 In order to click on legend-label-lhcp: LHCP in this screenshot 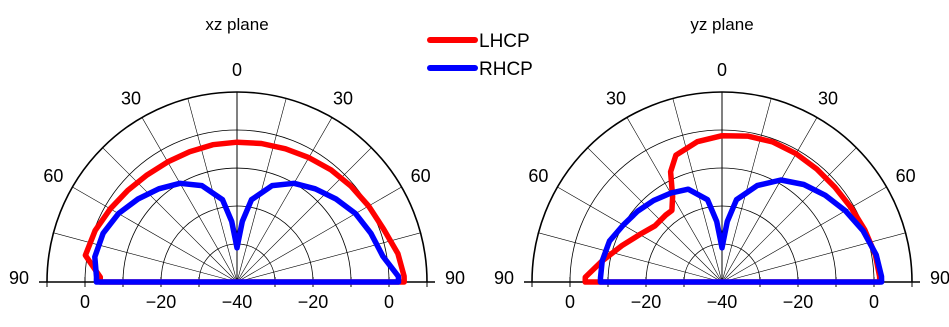, I will do `click(504, 41)`.